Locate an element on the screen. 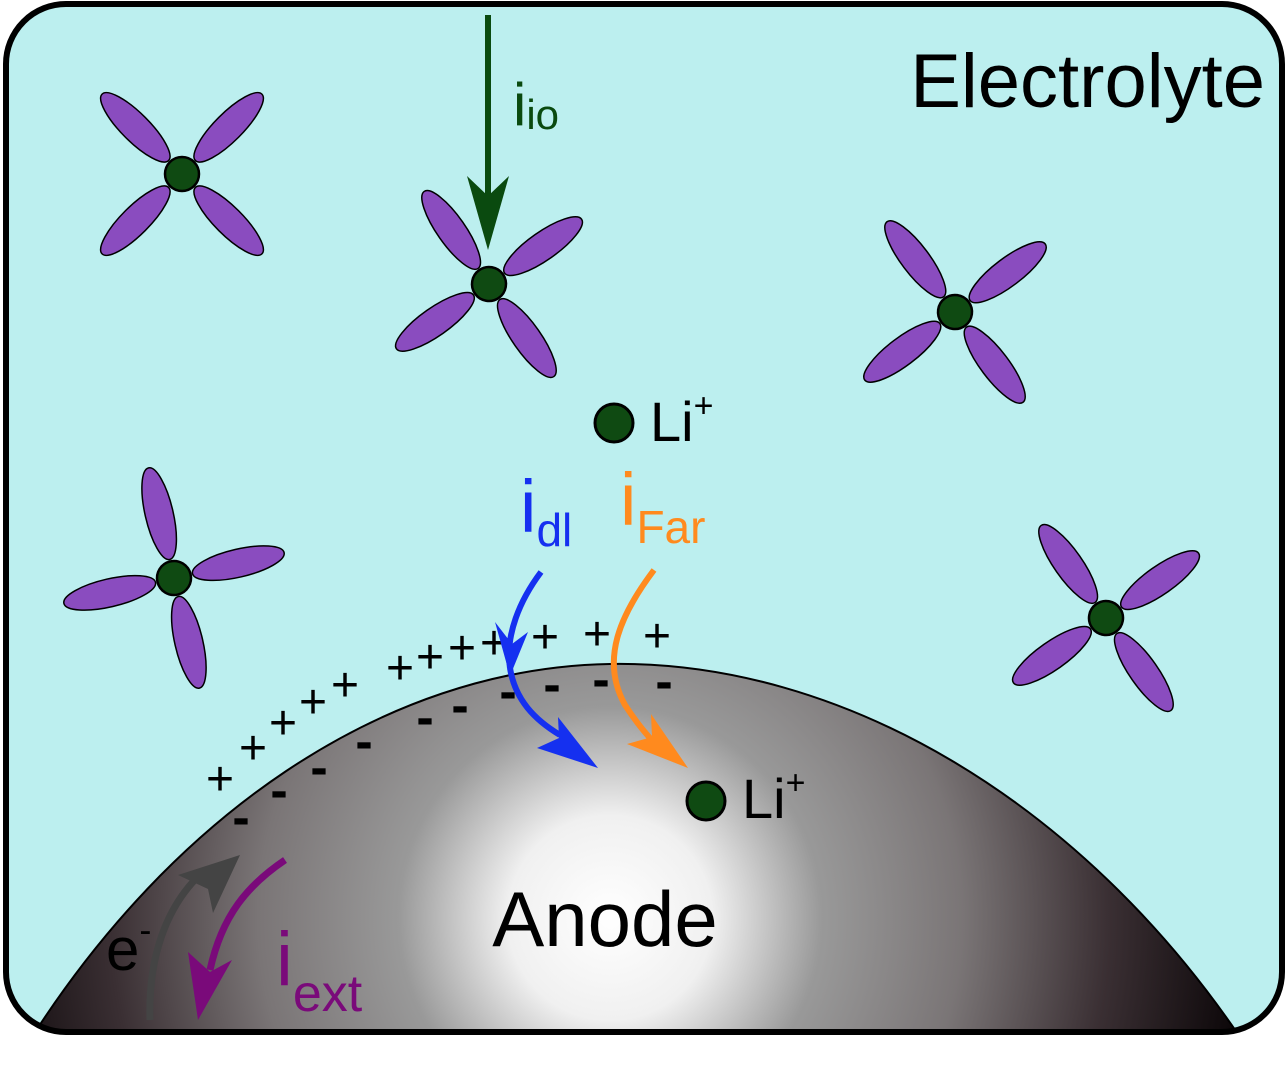 The image size is (1288, 1090). double-layer-minus: - - - - - - - - - - is located at coordinates (452, 749).